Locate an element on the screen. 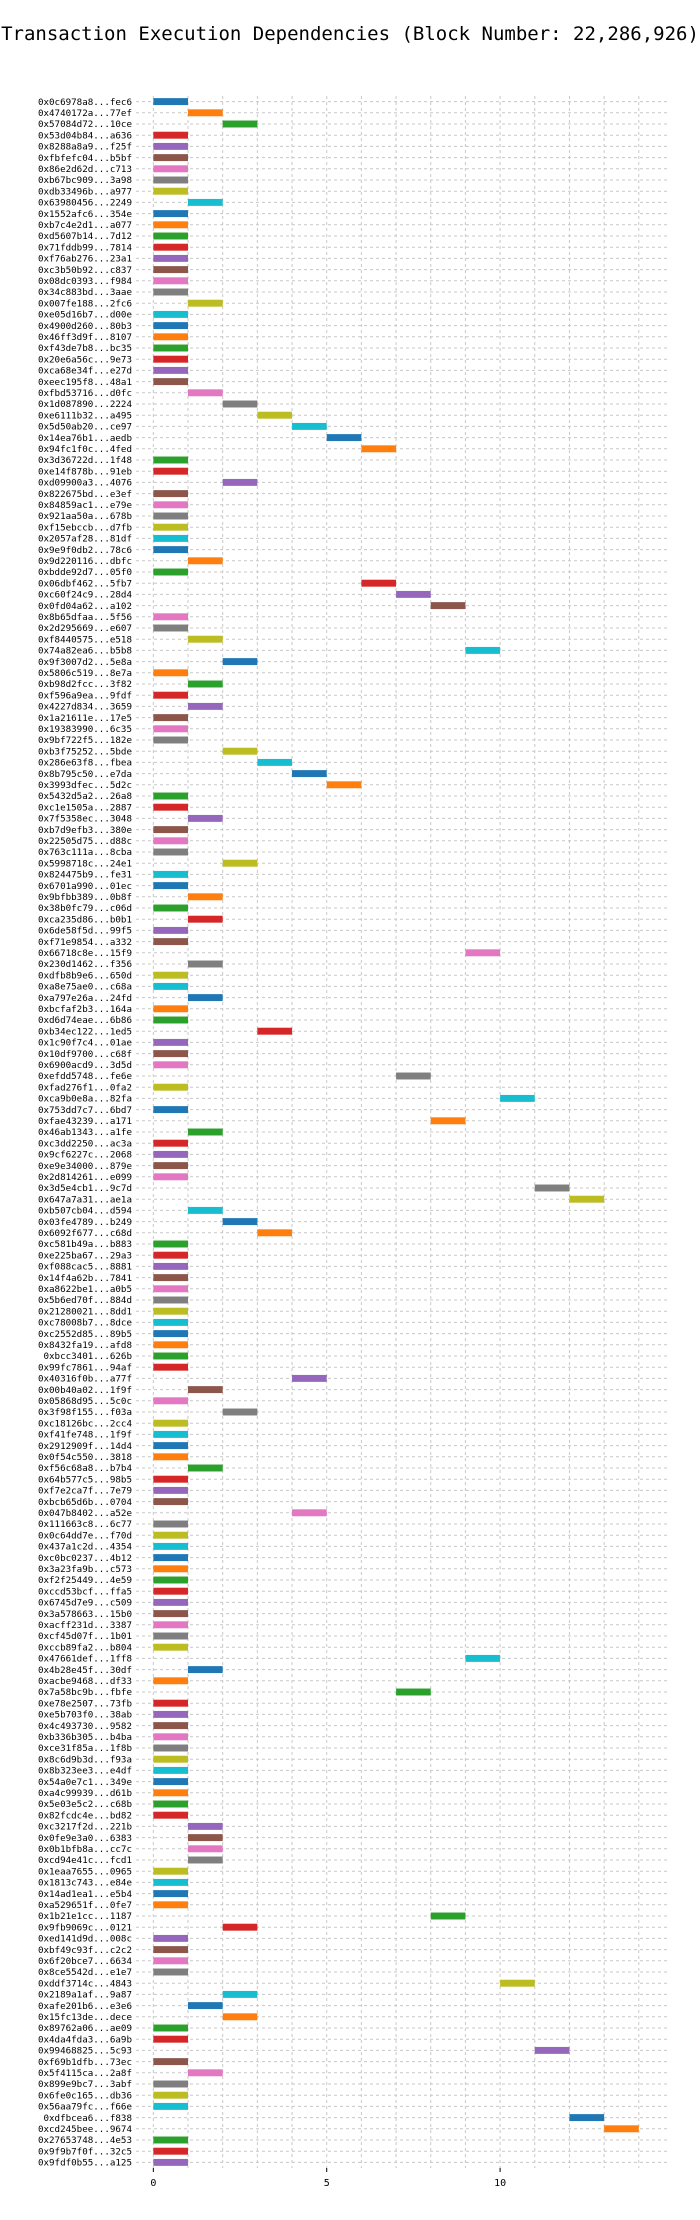 The image size is (700, 2220). y-tick-label: 0x9bfbb389...0b8f is located at coordinates (85, 897).